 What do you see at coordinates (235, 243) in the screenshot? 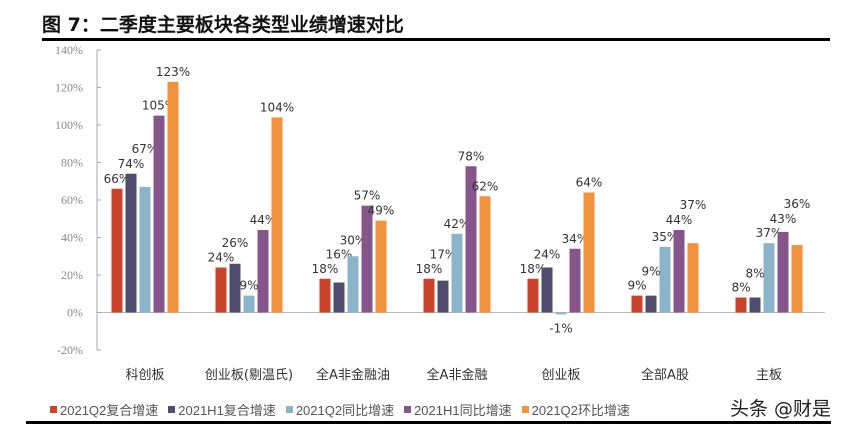
I see `data-label: 26%` at bounding box center [235, 243].